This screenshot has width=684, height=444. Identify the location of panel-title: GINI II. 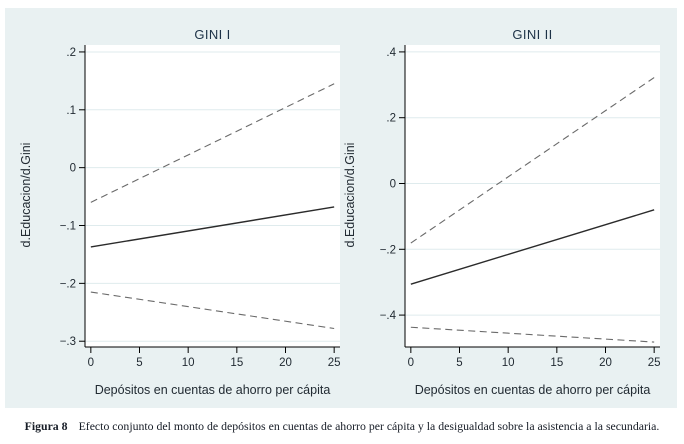
(532, 34).